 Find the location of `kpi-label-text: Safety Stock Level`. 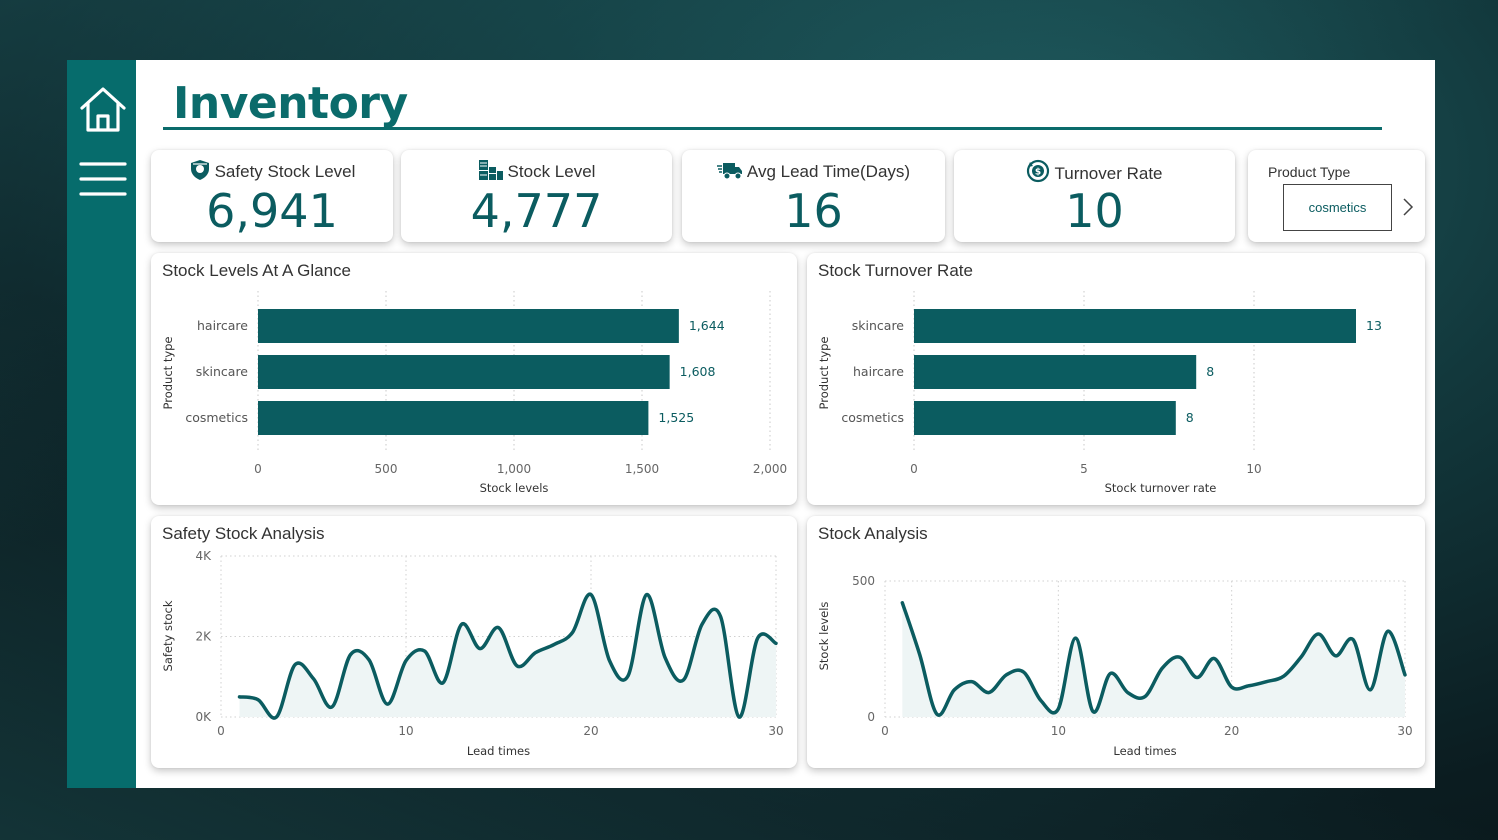

kpi-label-text: Safety Stock Level is located at coordinates (285, 171).